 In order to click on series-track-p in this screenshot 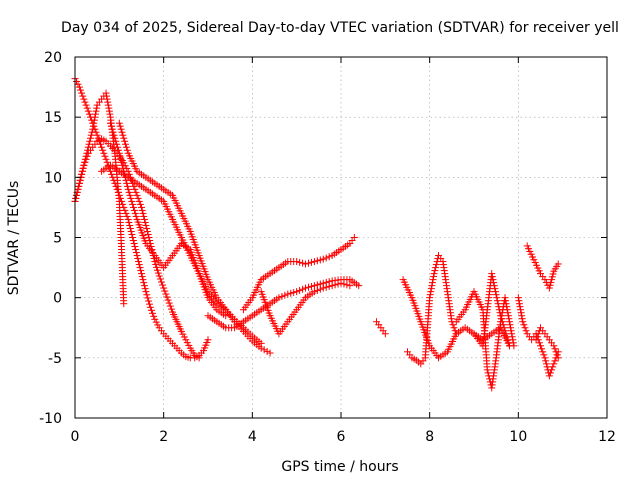, I will do `click(547, 343)`.